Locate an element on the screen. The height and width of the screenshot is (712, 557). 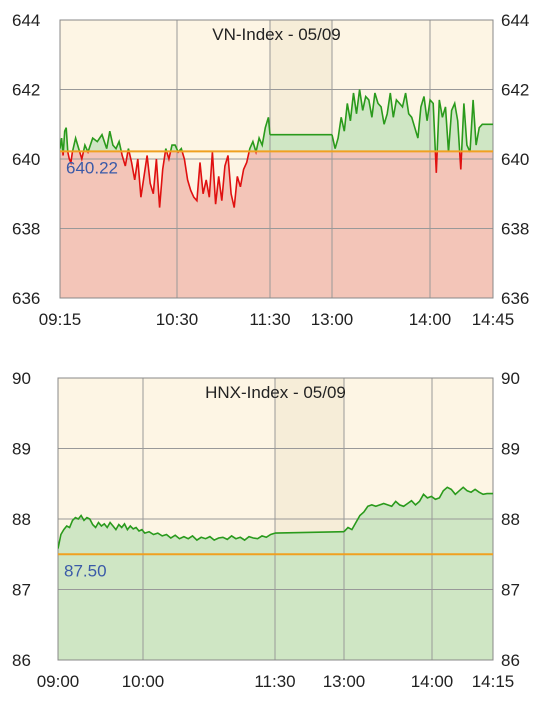
y-tick-label-right: 642 is located at coordinates (515, 90).